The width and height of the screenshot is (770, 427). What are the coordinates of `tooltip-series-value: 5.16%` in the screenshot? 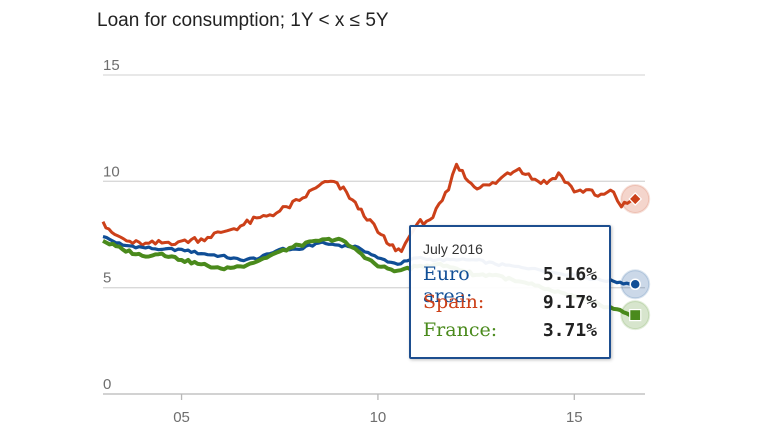 It's located at (569, 274).